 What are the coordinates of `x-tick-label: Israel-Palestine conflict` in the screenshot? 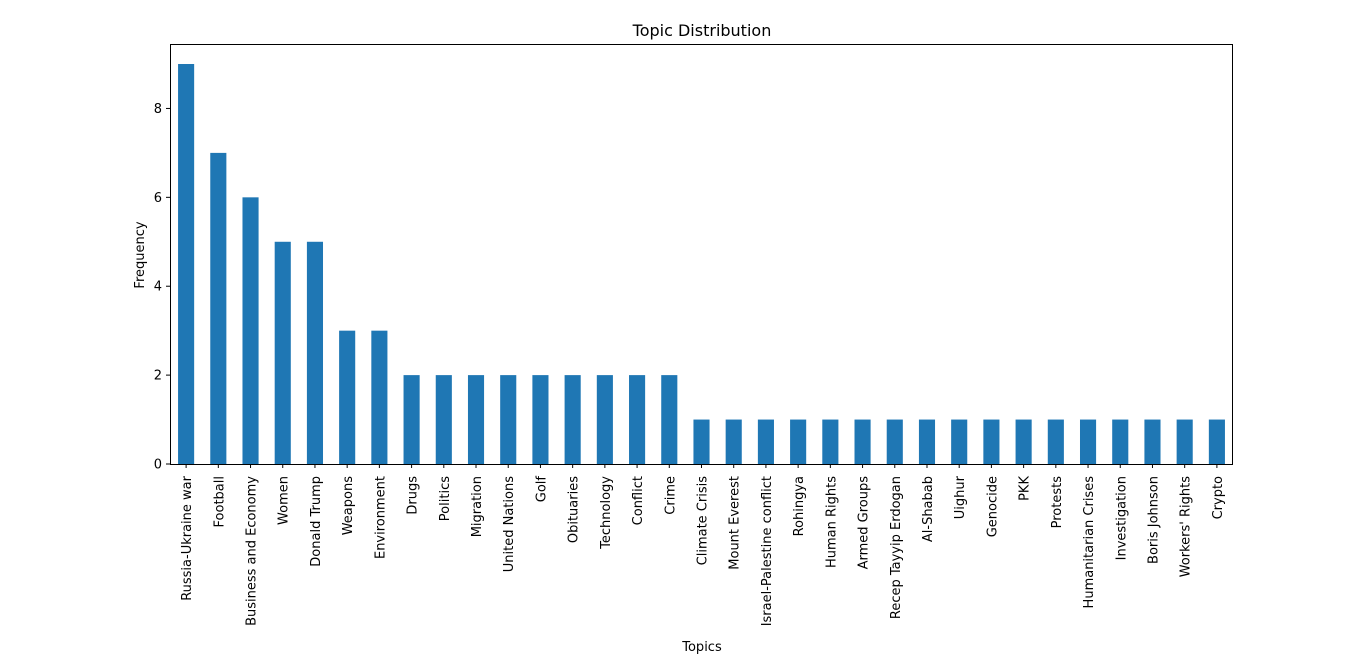 It's located at (767, 551).